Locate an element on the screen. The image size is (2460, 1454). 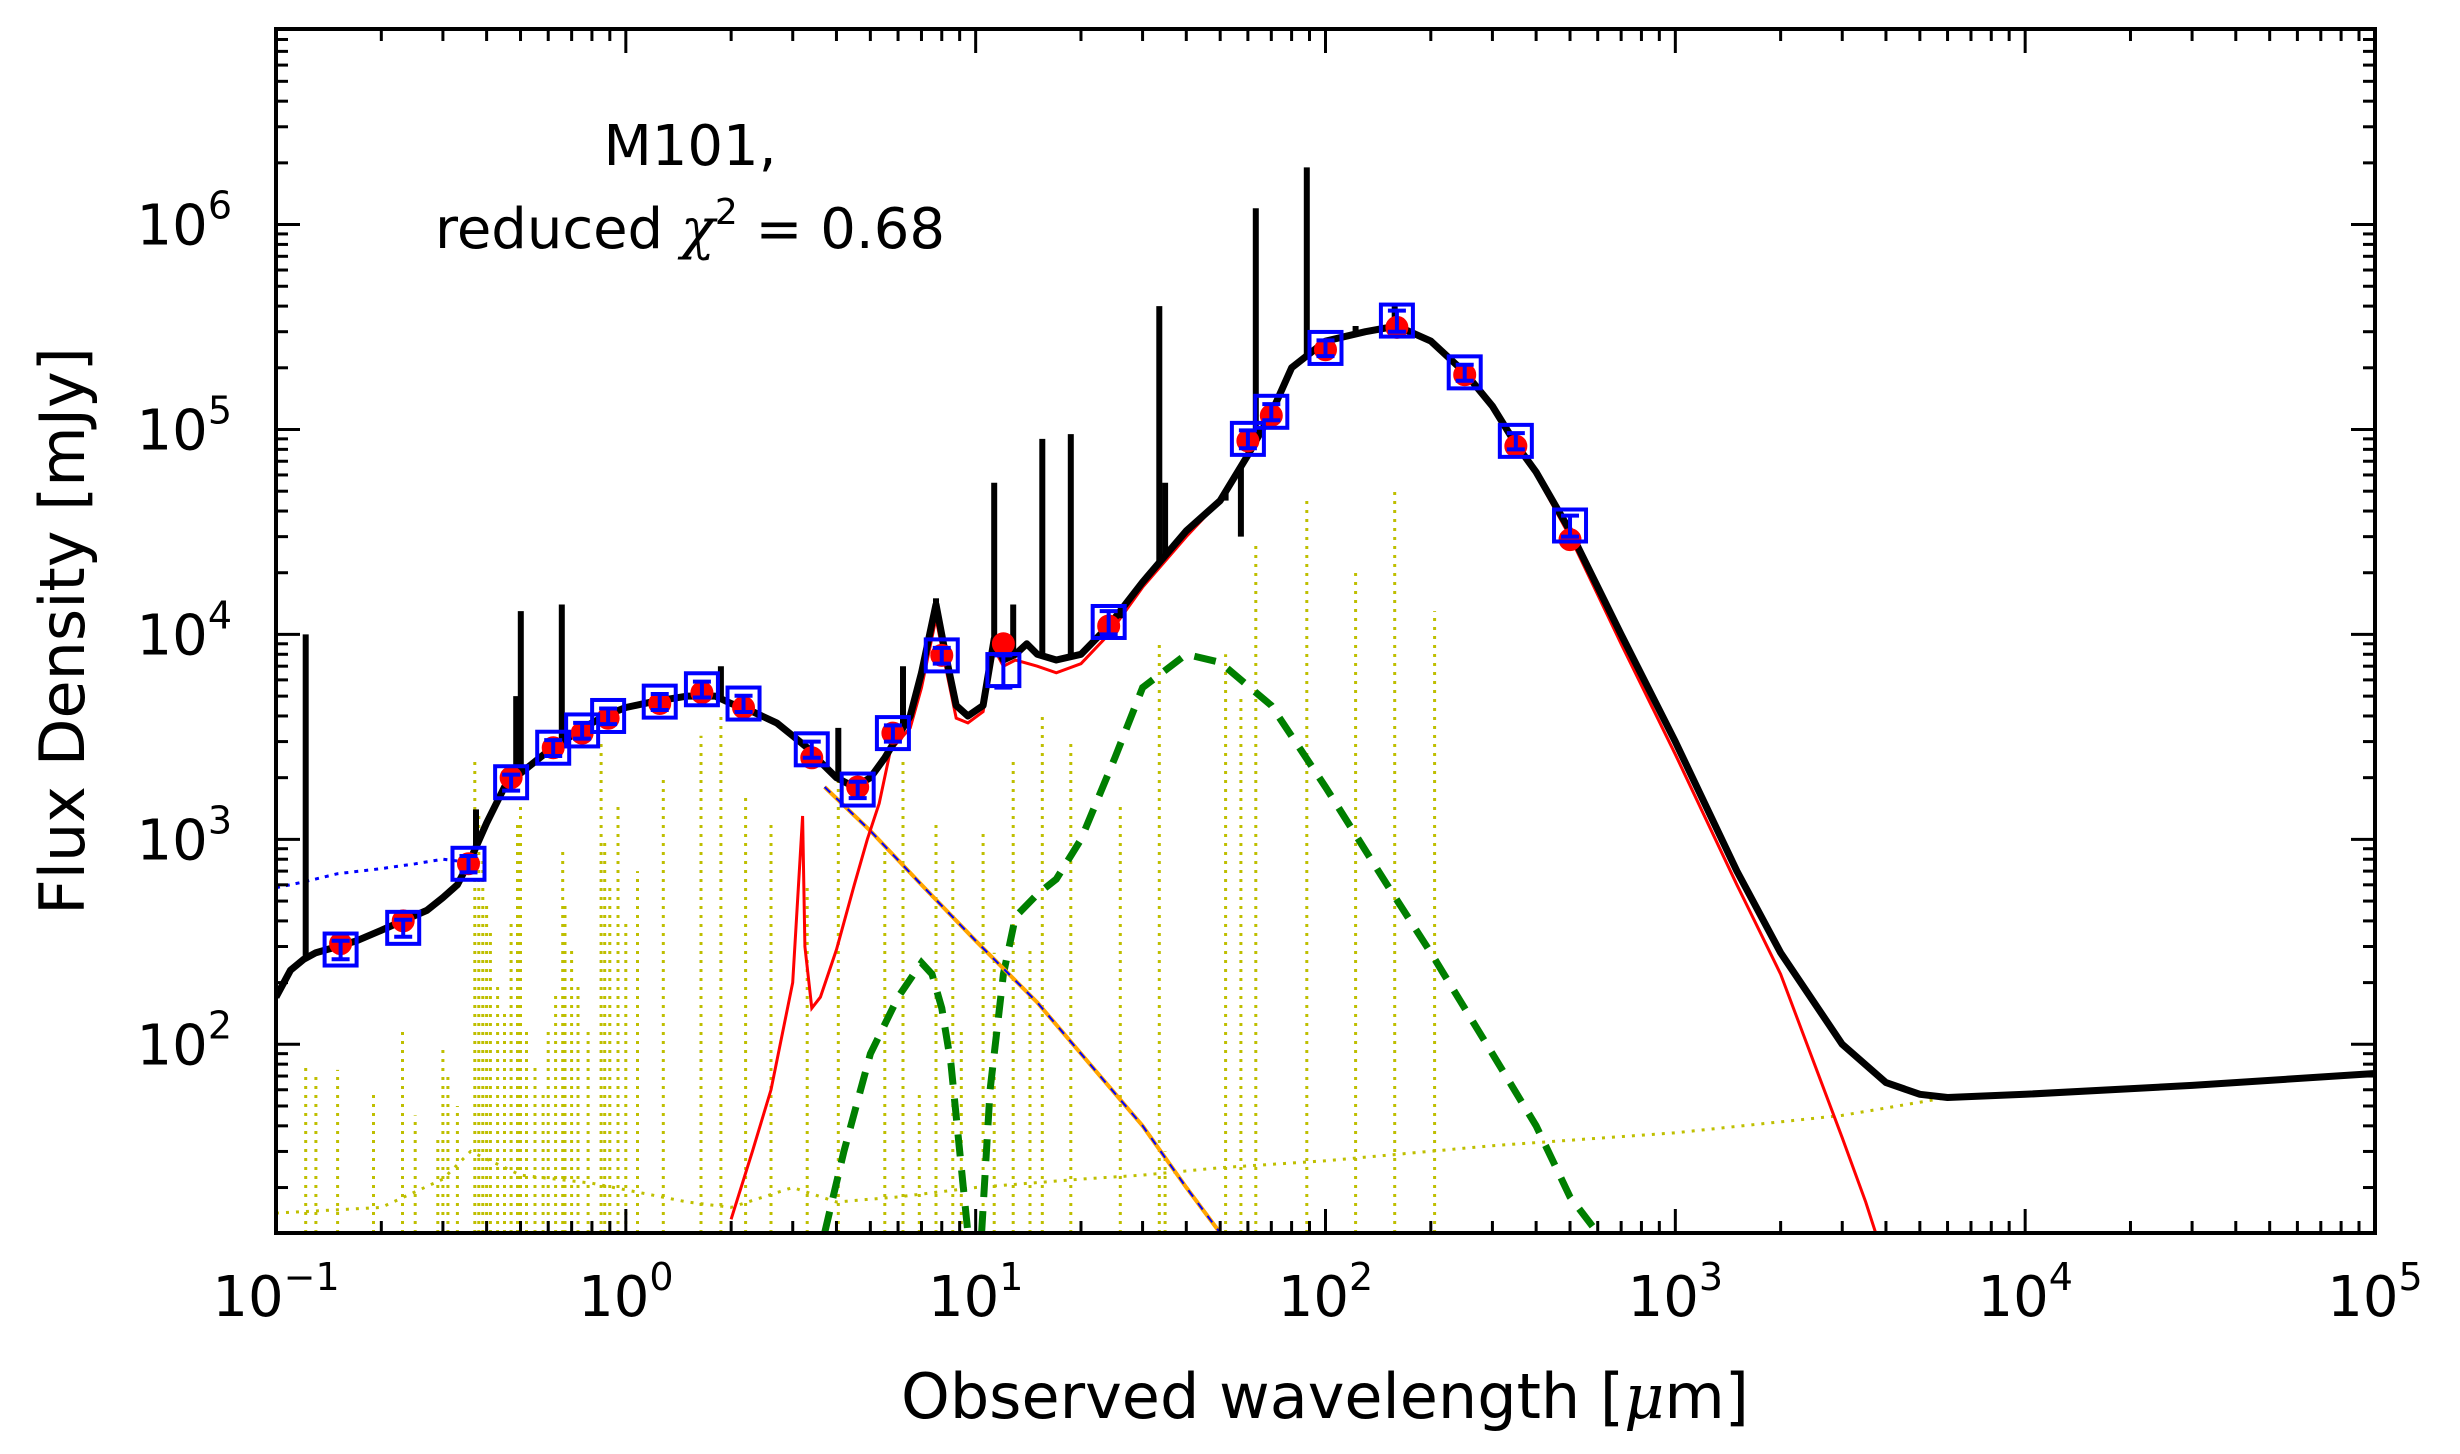
annotation-line-1: M101, is located at coordinates (689, 146).